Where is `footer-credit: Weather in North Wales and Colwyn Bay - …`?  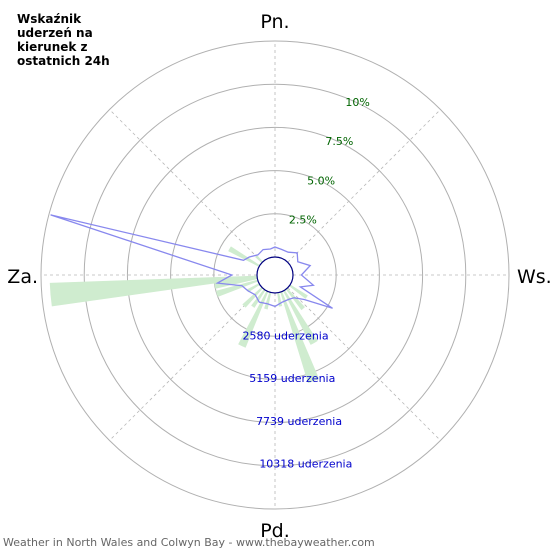 footer-credit: Weather in North Wales and Colwyn Bay - … is located at coordinates (189, 542).